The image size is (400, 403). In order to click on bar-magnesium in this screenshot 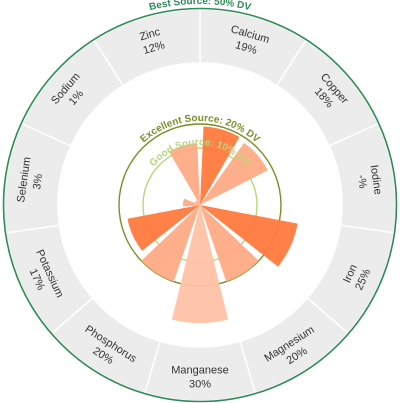, I will do `click(229, 243)`.